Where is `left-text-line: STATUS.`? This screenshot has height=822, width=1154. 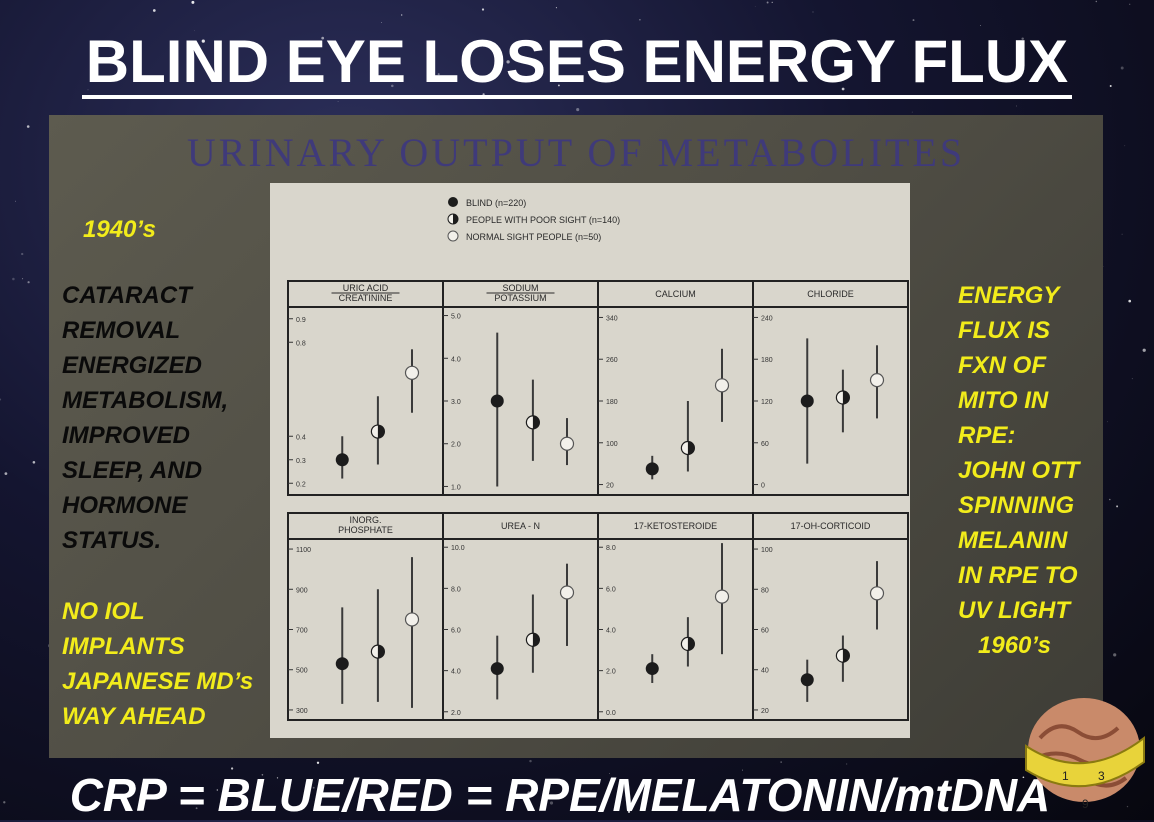 left-text-line: STATUS. is located at coordinates (112, 540).